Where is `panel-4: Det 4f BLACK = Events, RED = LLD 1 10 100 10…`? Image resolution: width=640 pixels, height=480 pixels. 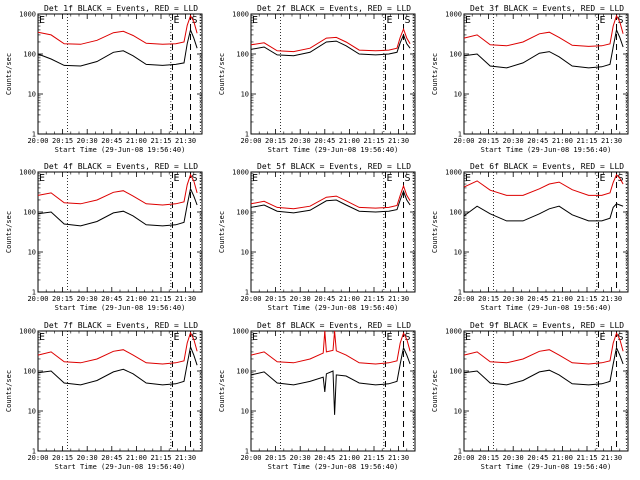
panel-4: Det 4f BLACK = Events, RED = LLD 1 10 100 10… is located at coordinates (104, 237).